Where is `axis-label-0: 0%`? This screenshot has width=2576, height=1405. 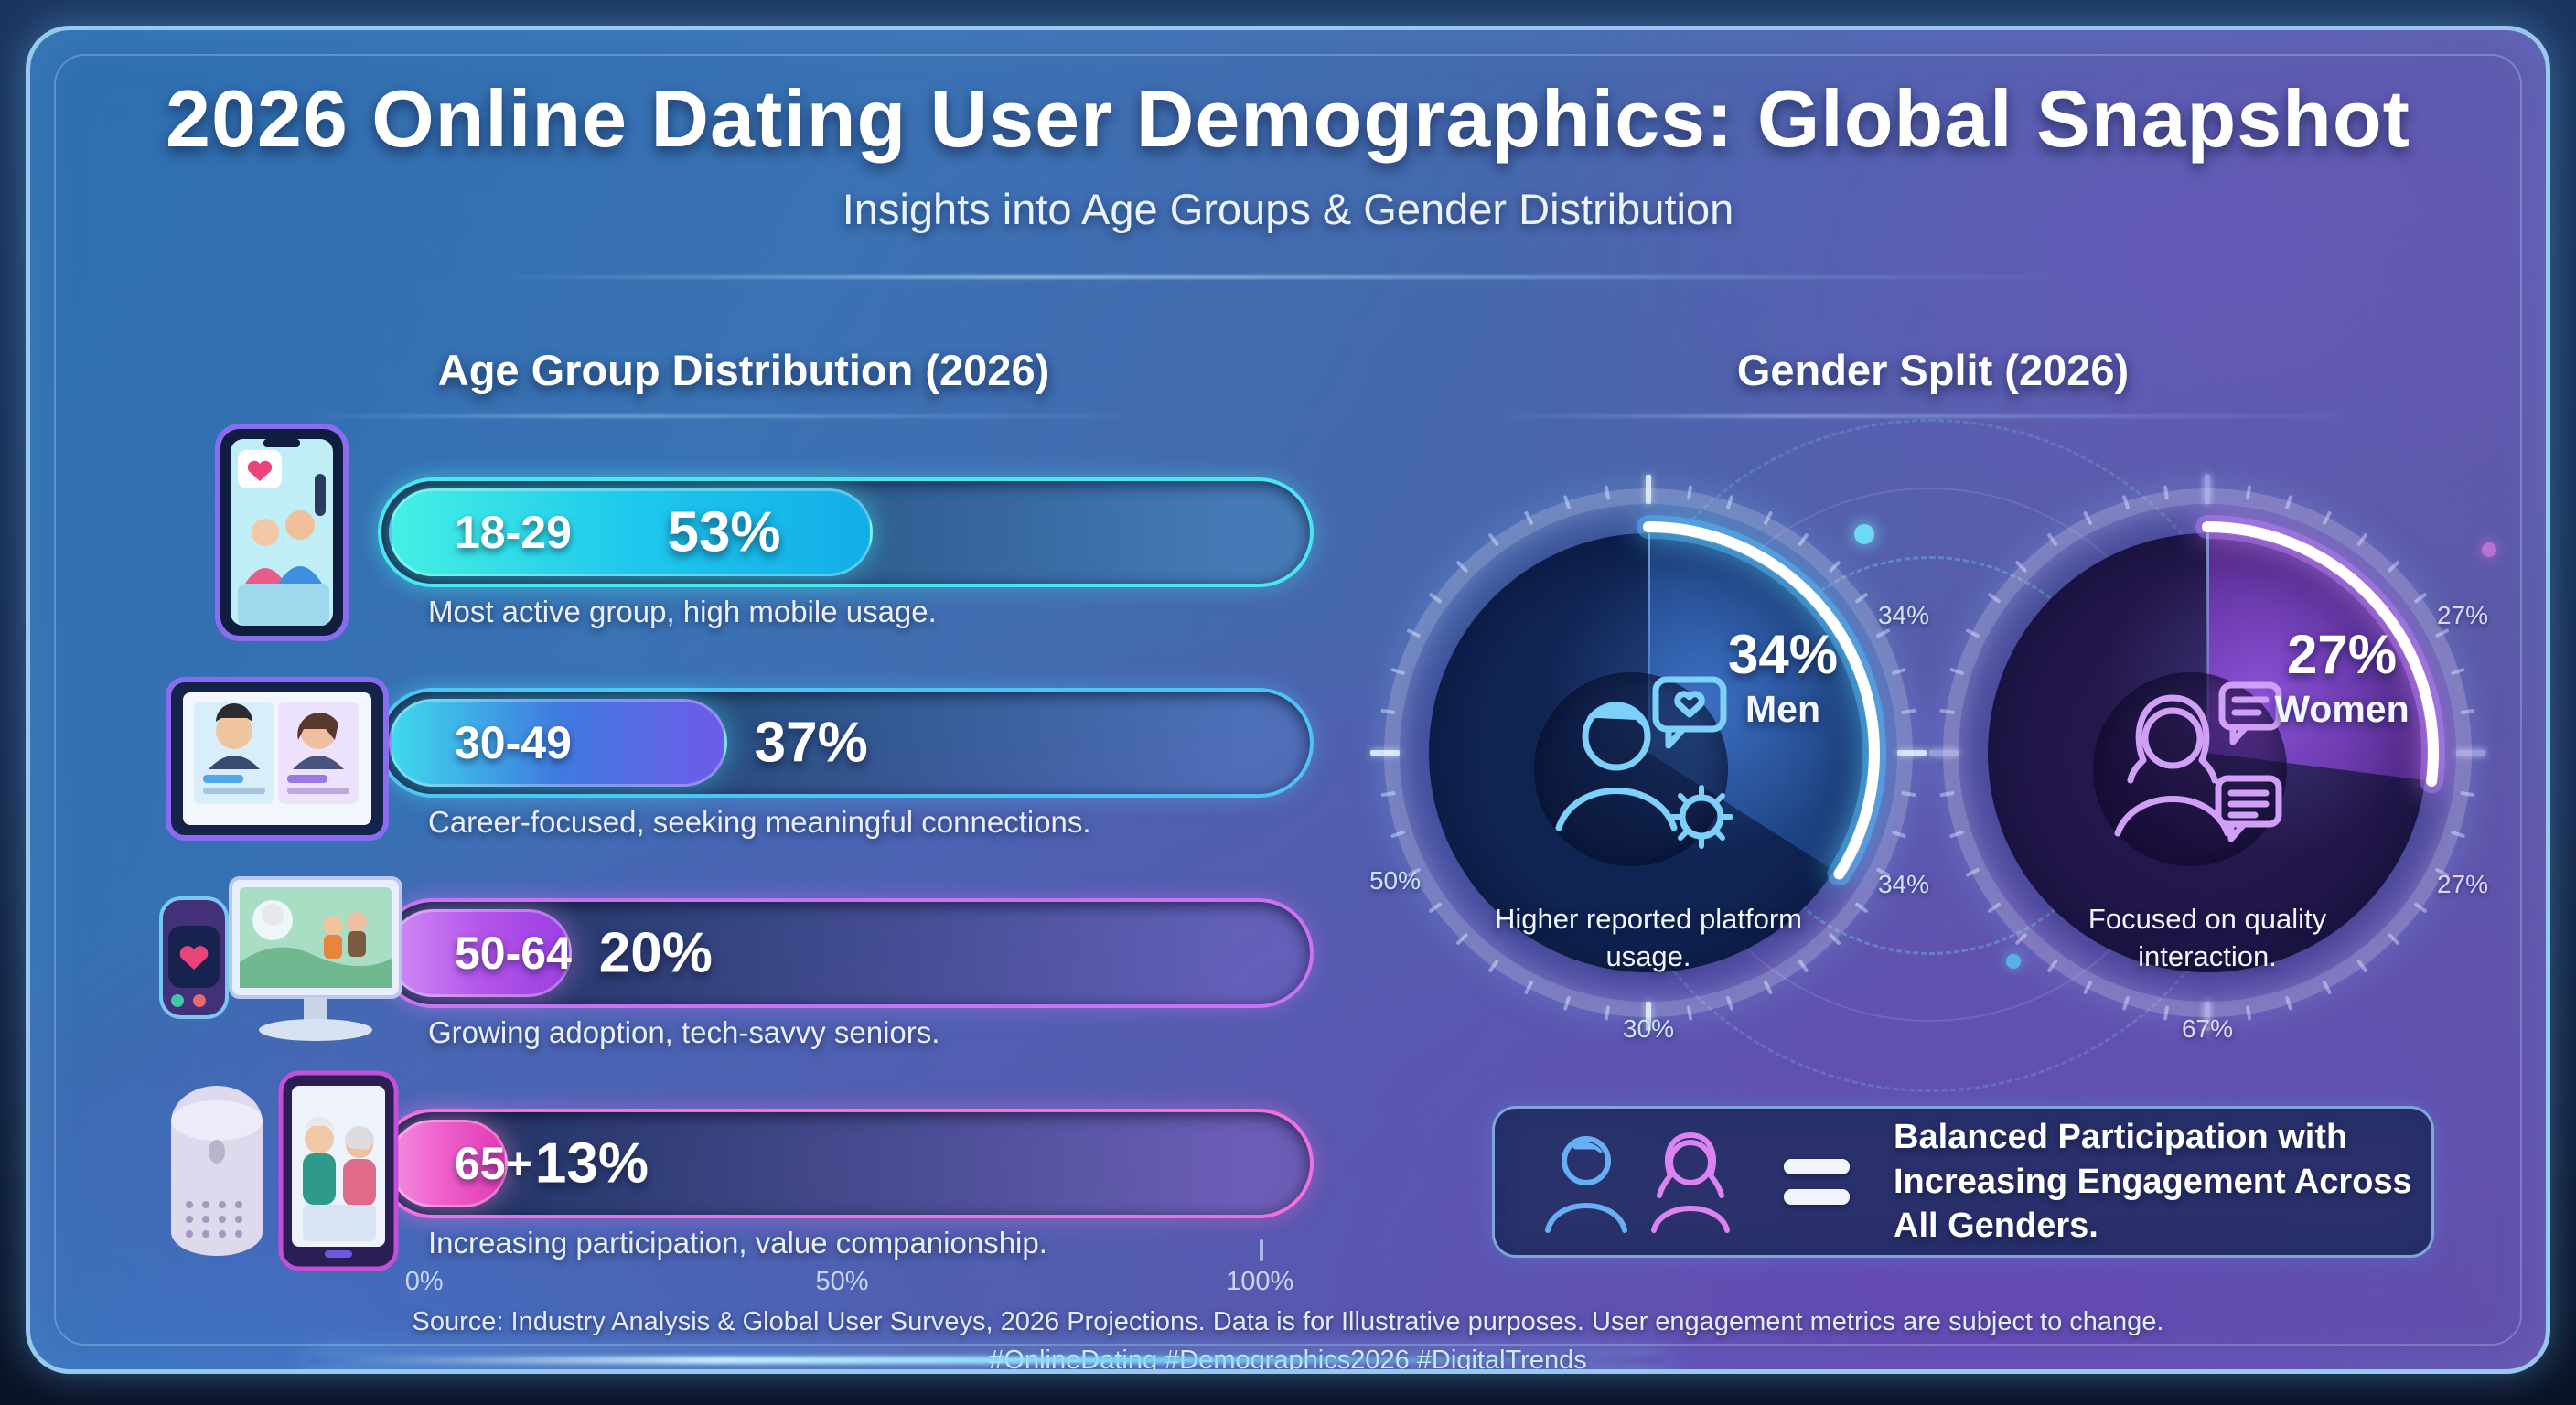
axis-label-0: 0% is located at coordinates (424, 1281).